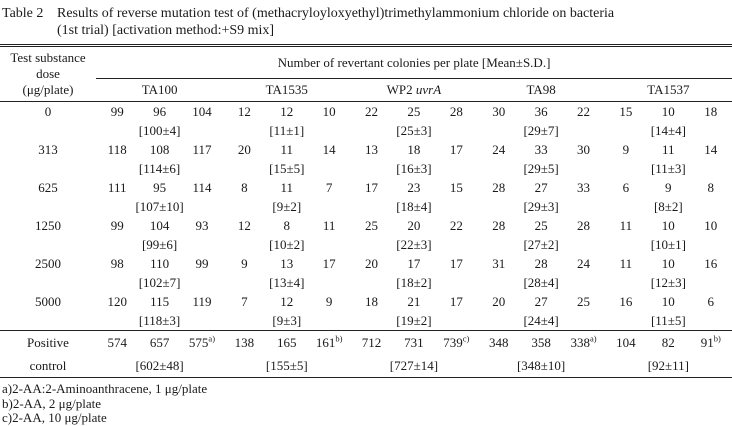 This screenshot has height=426, width=732. Describe the element at coordinates (414, 320) in the screenshot. I see `mean-sd-cell: [19±2]` at that location.